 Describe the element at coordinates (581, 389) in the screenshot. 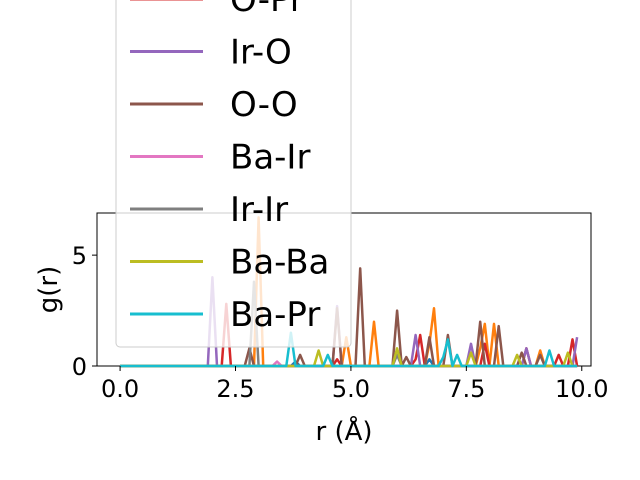

I see `x-tick-label: 10.0` at that location.